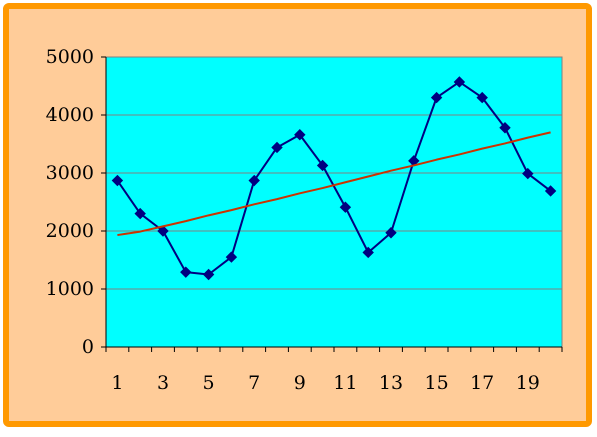  I want to click on x-tick-label: 3, so click(163, 383).